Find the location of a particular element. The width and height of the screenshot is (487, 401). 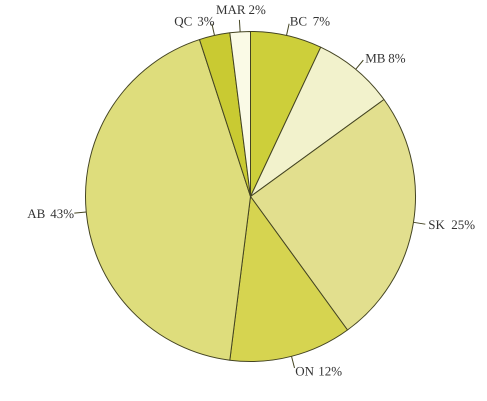

slice-label: MAR is located at coordinates (231, 9).